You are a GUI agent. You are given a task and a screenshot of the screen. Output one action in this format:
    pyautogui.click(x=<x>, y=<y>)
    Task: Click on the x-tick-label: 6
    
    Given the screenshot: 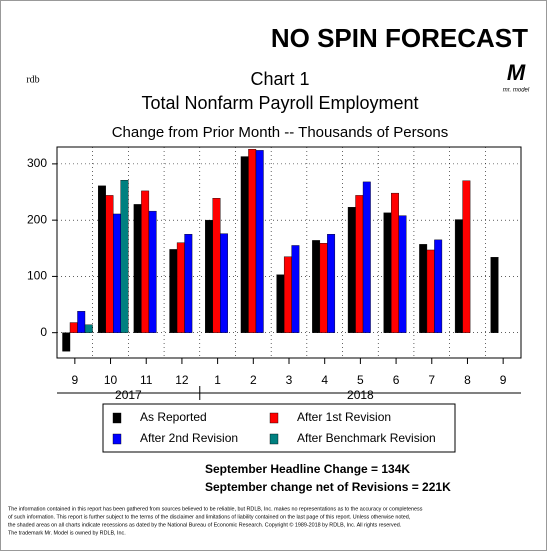 What is the action you would take?
    pyautogui.click(x=396, y=380)
    